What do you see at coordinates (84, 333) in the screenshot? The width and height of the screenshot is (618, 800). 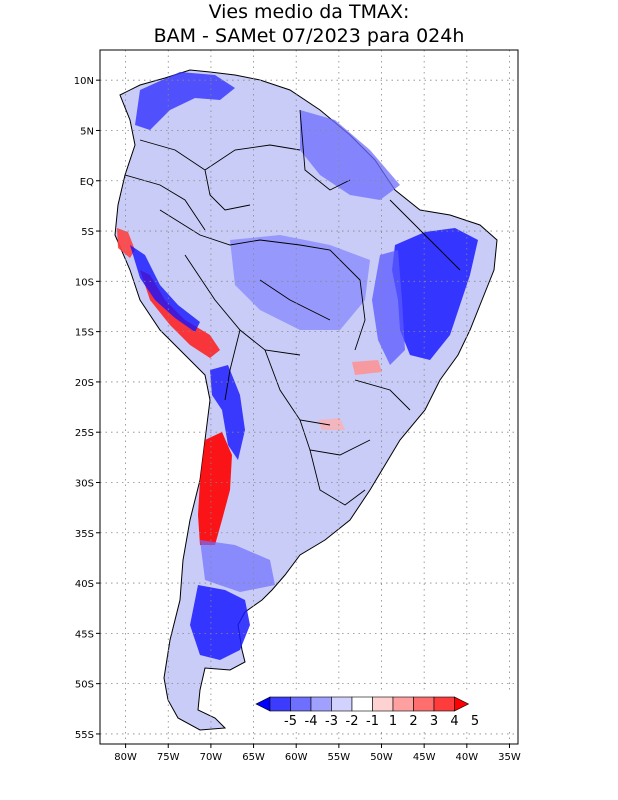 I see `lat-tick-label: 15S` at bounding box center [84, 333].